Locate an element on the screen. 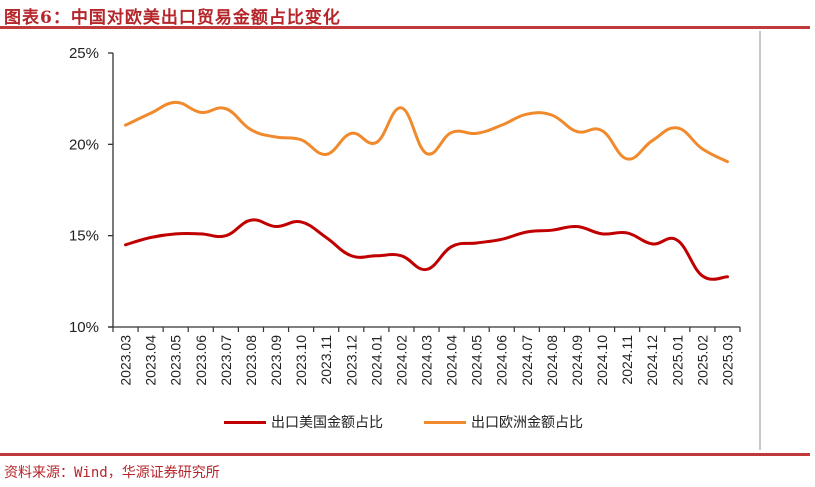 The width and height of the screenshot is (815, 487). x-tick-label: 2024.03 is located at coordinates (427, 360).